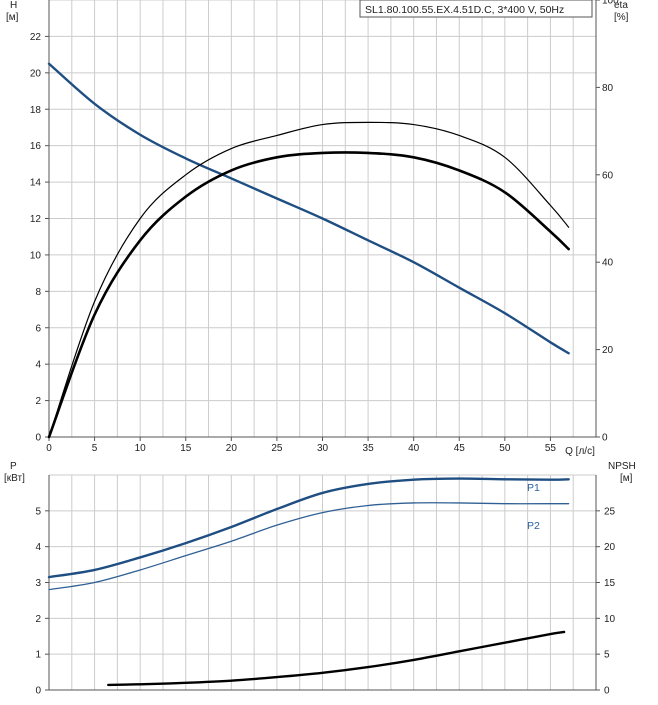 The height and width of the screenshot is (705, 658). What do you see at coordinates (621, 5) in the screenshot?
I see `top-right-axis-title-line1: eta` at bounding box center [621, 5].